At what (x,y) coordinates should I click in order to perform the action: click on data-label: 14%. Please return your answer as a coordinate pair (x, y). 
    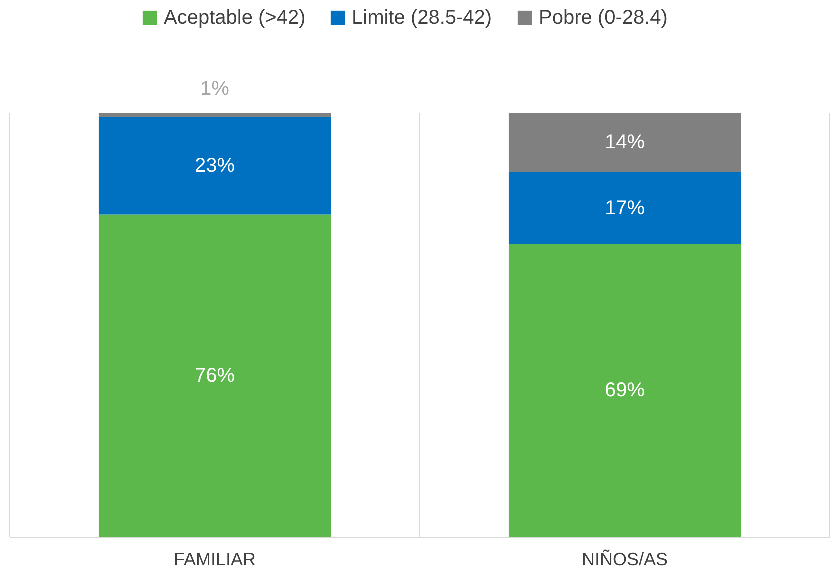
    Looking at the image, I should click on (625, 143).